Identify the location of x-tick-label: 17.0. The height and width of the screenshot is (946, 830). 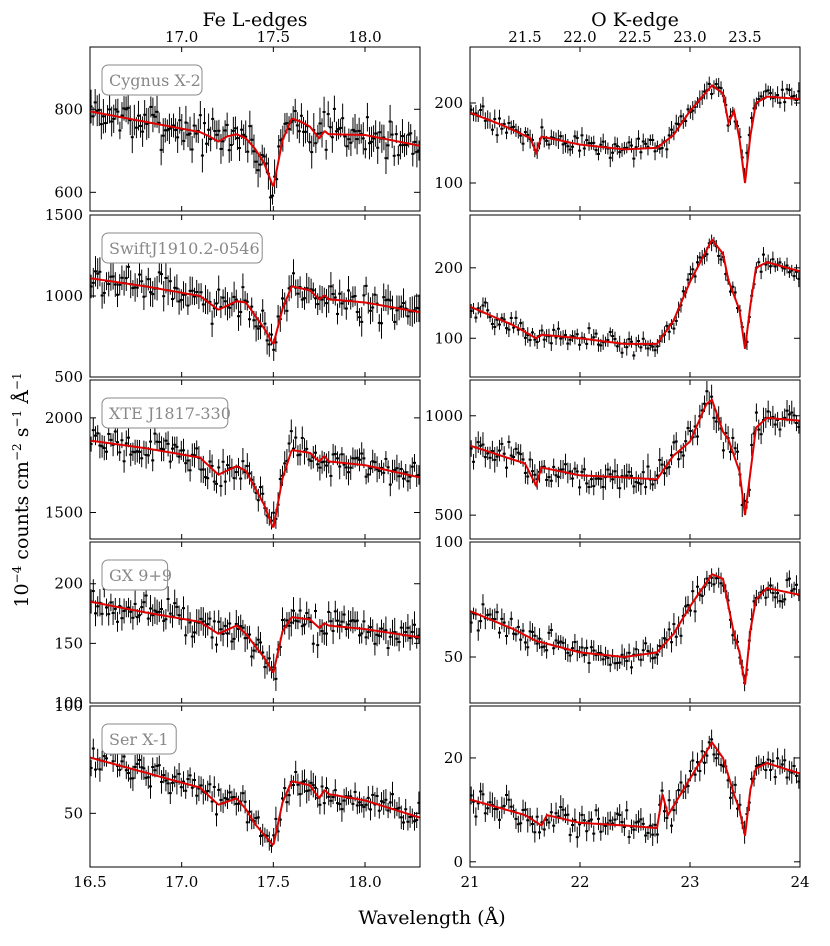
(181, 882).